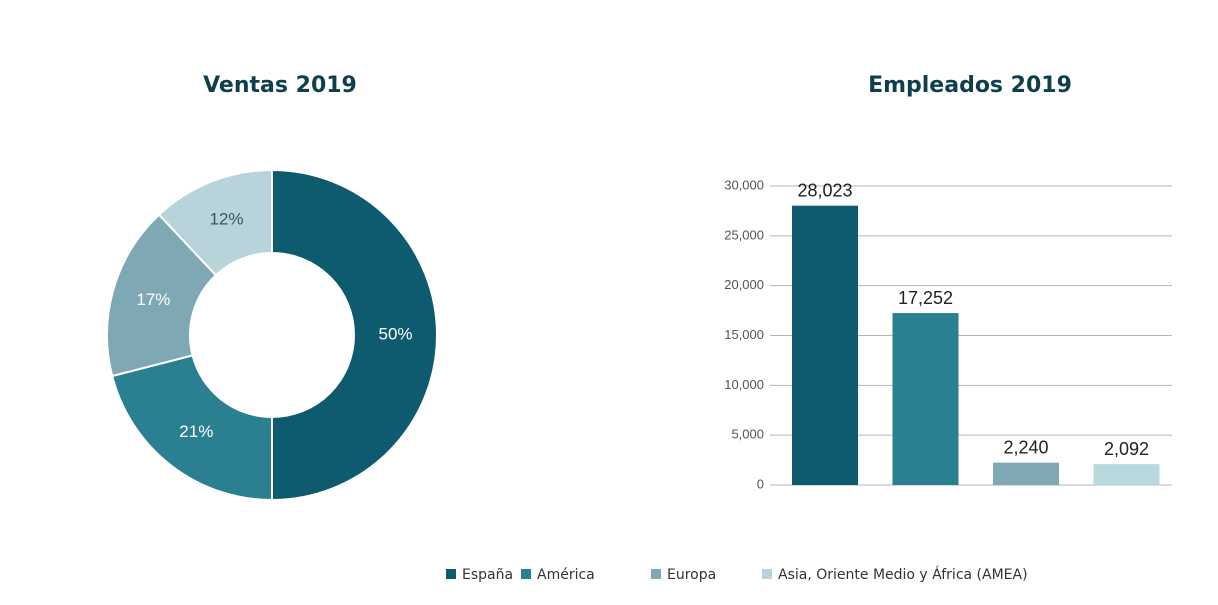 This screenshot has height=605, width=1218. Describe the element at coordinates (744, 234) in the screenshot. I see `y-tick-label: 25,000` at that location.